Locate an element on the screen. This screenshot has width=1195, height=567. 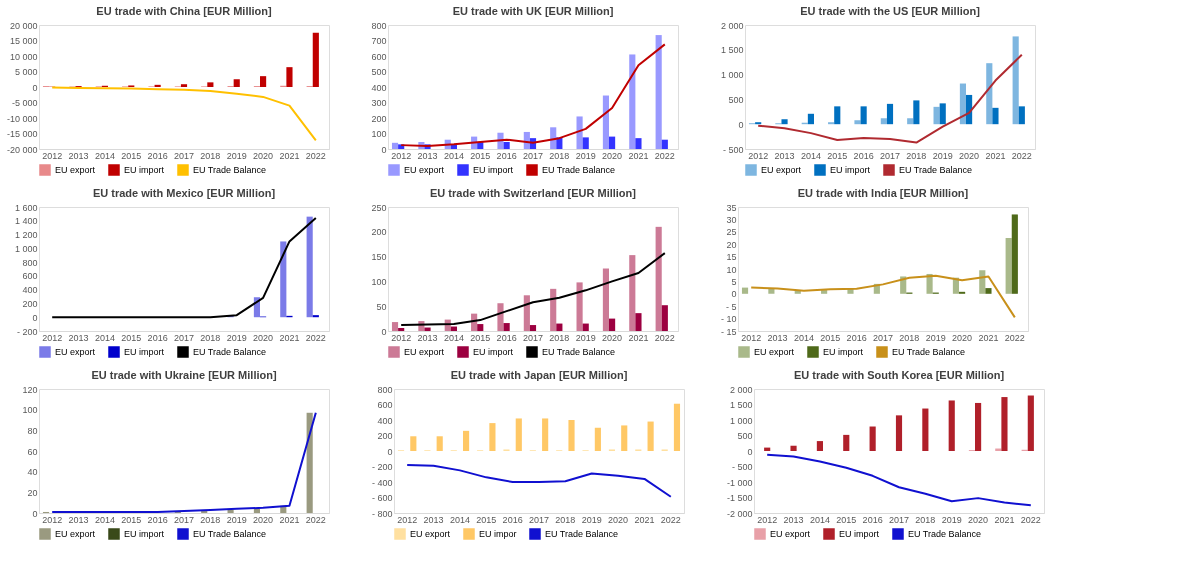
y-tick-label: - 10 is located at coordinates (728, 319).